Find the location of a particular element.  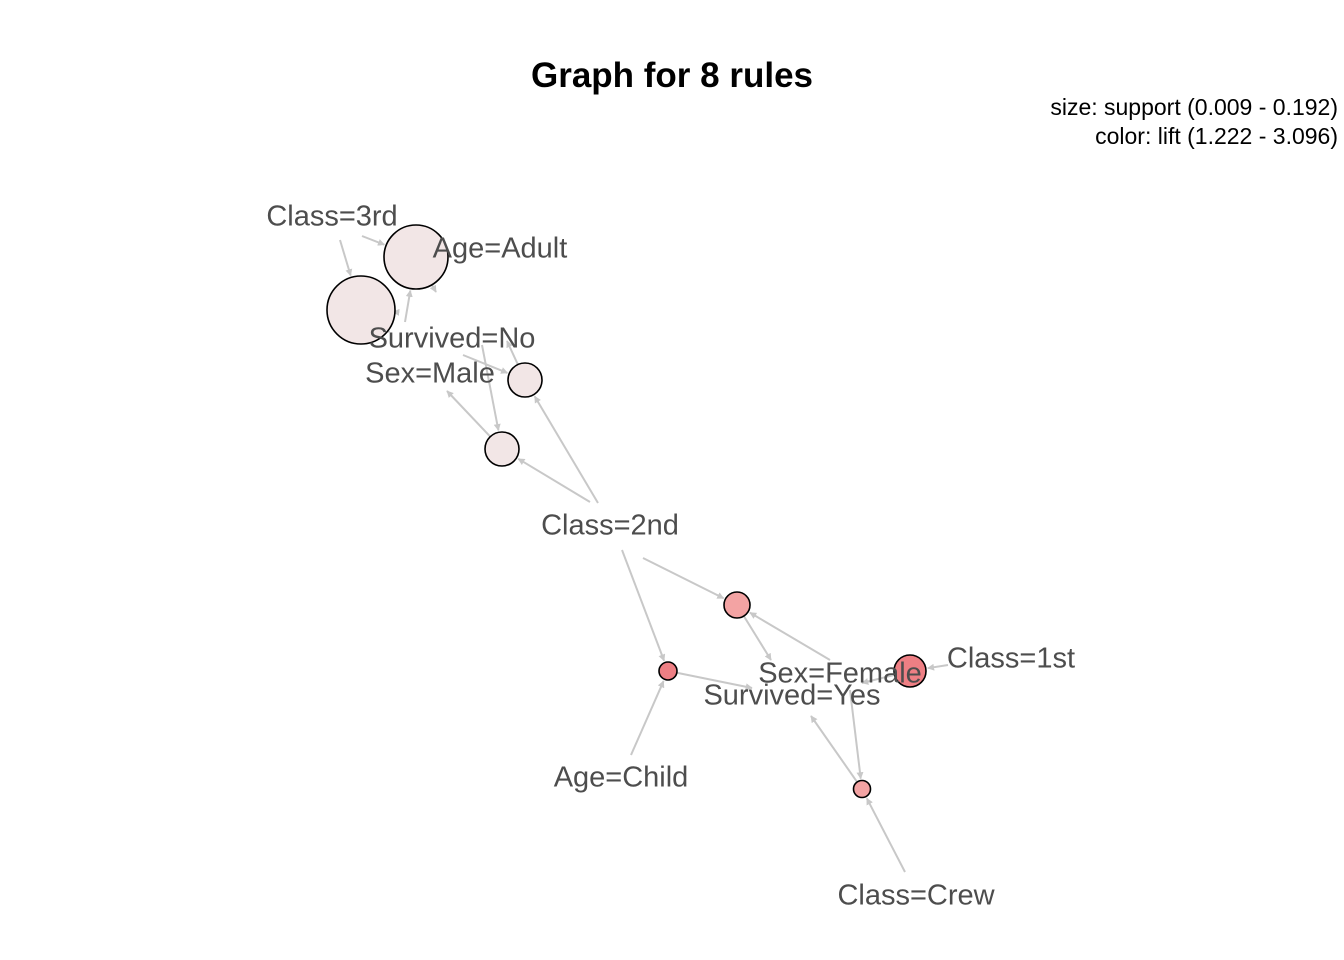

edge-classCrew-to-r8 is located at coordinates (885, 835).